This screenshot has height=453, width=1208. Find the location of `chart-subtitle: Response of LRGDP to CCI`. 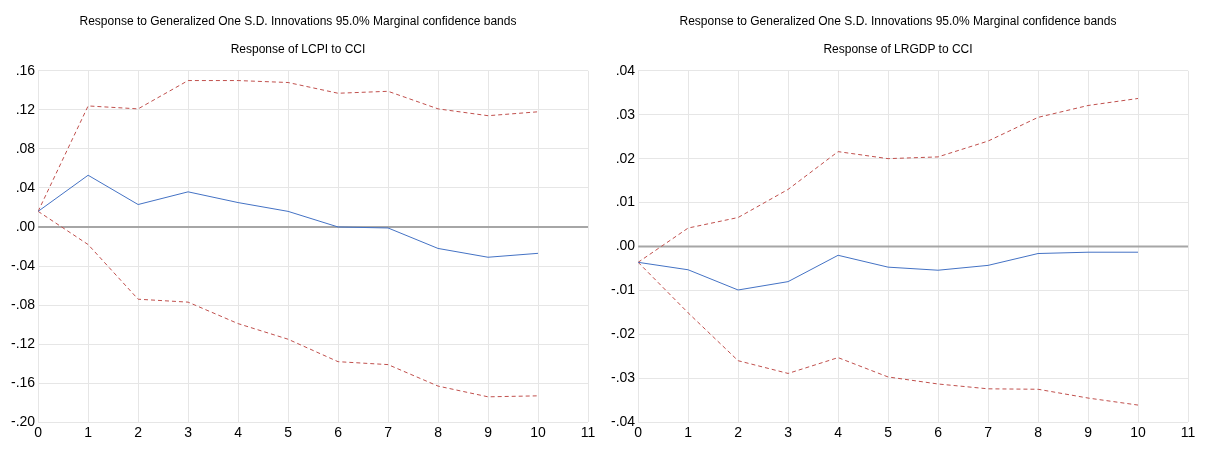

chart-subtitle: Response of LRGDP to CCI is located at coordinates (898, 48).